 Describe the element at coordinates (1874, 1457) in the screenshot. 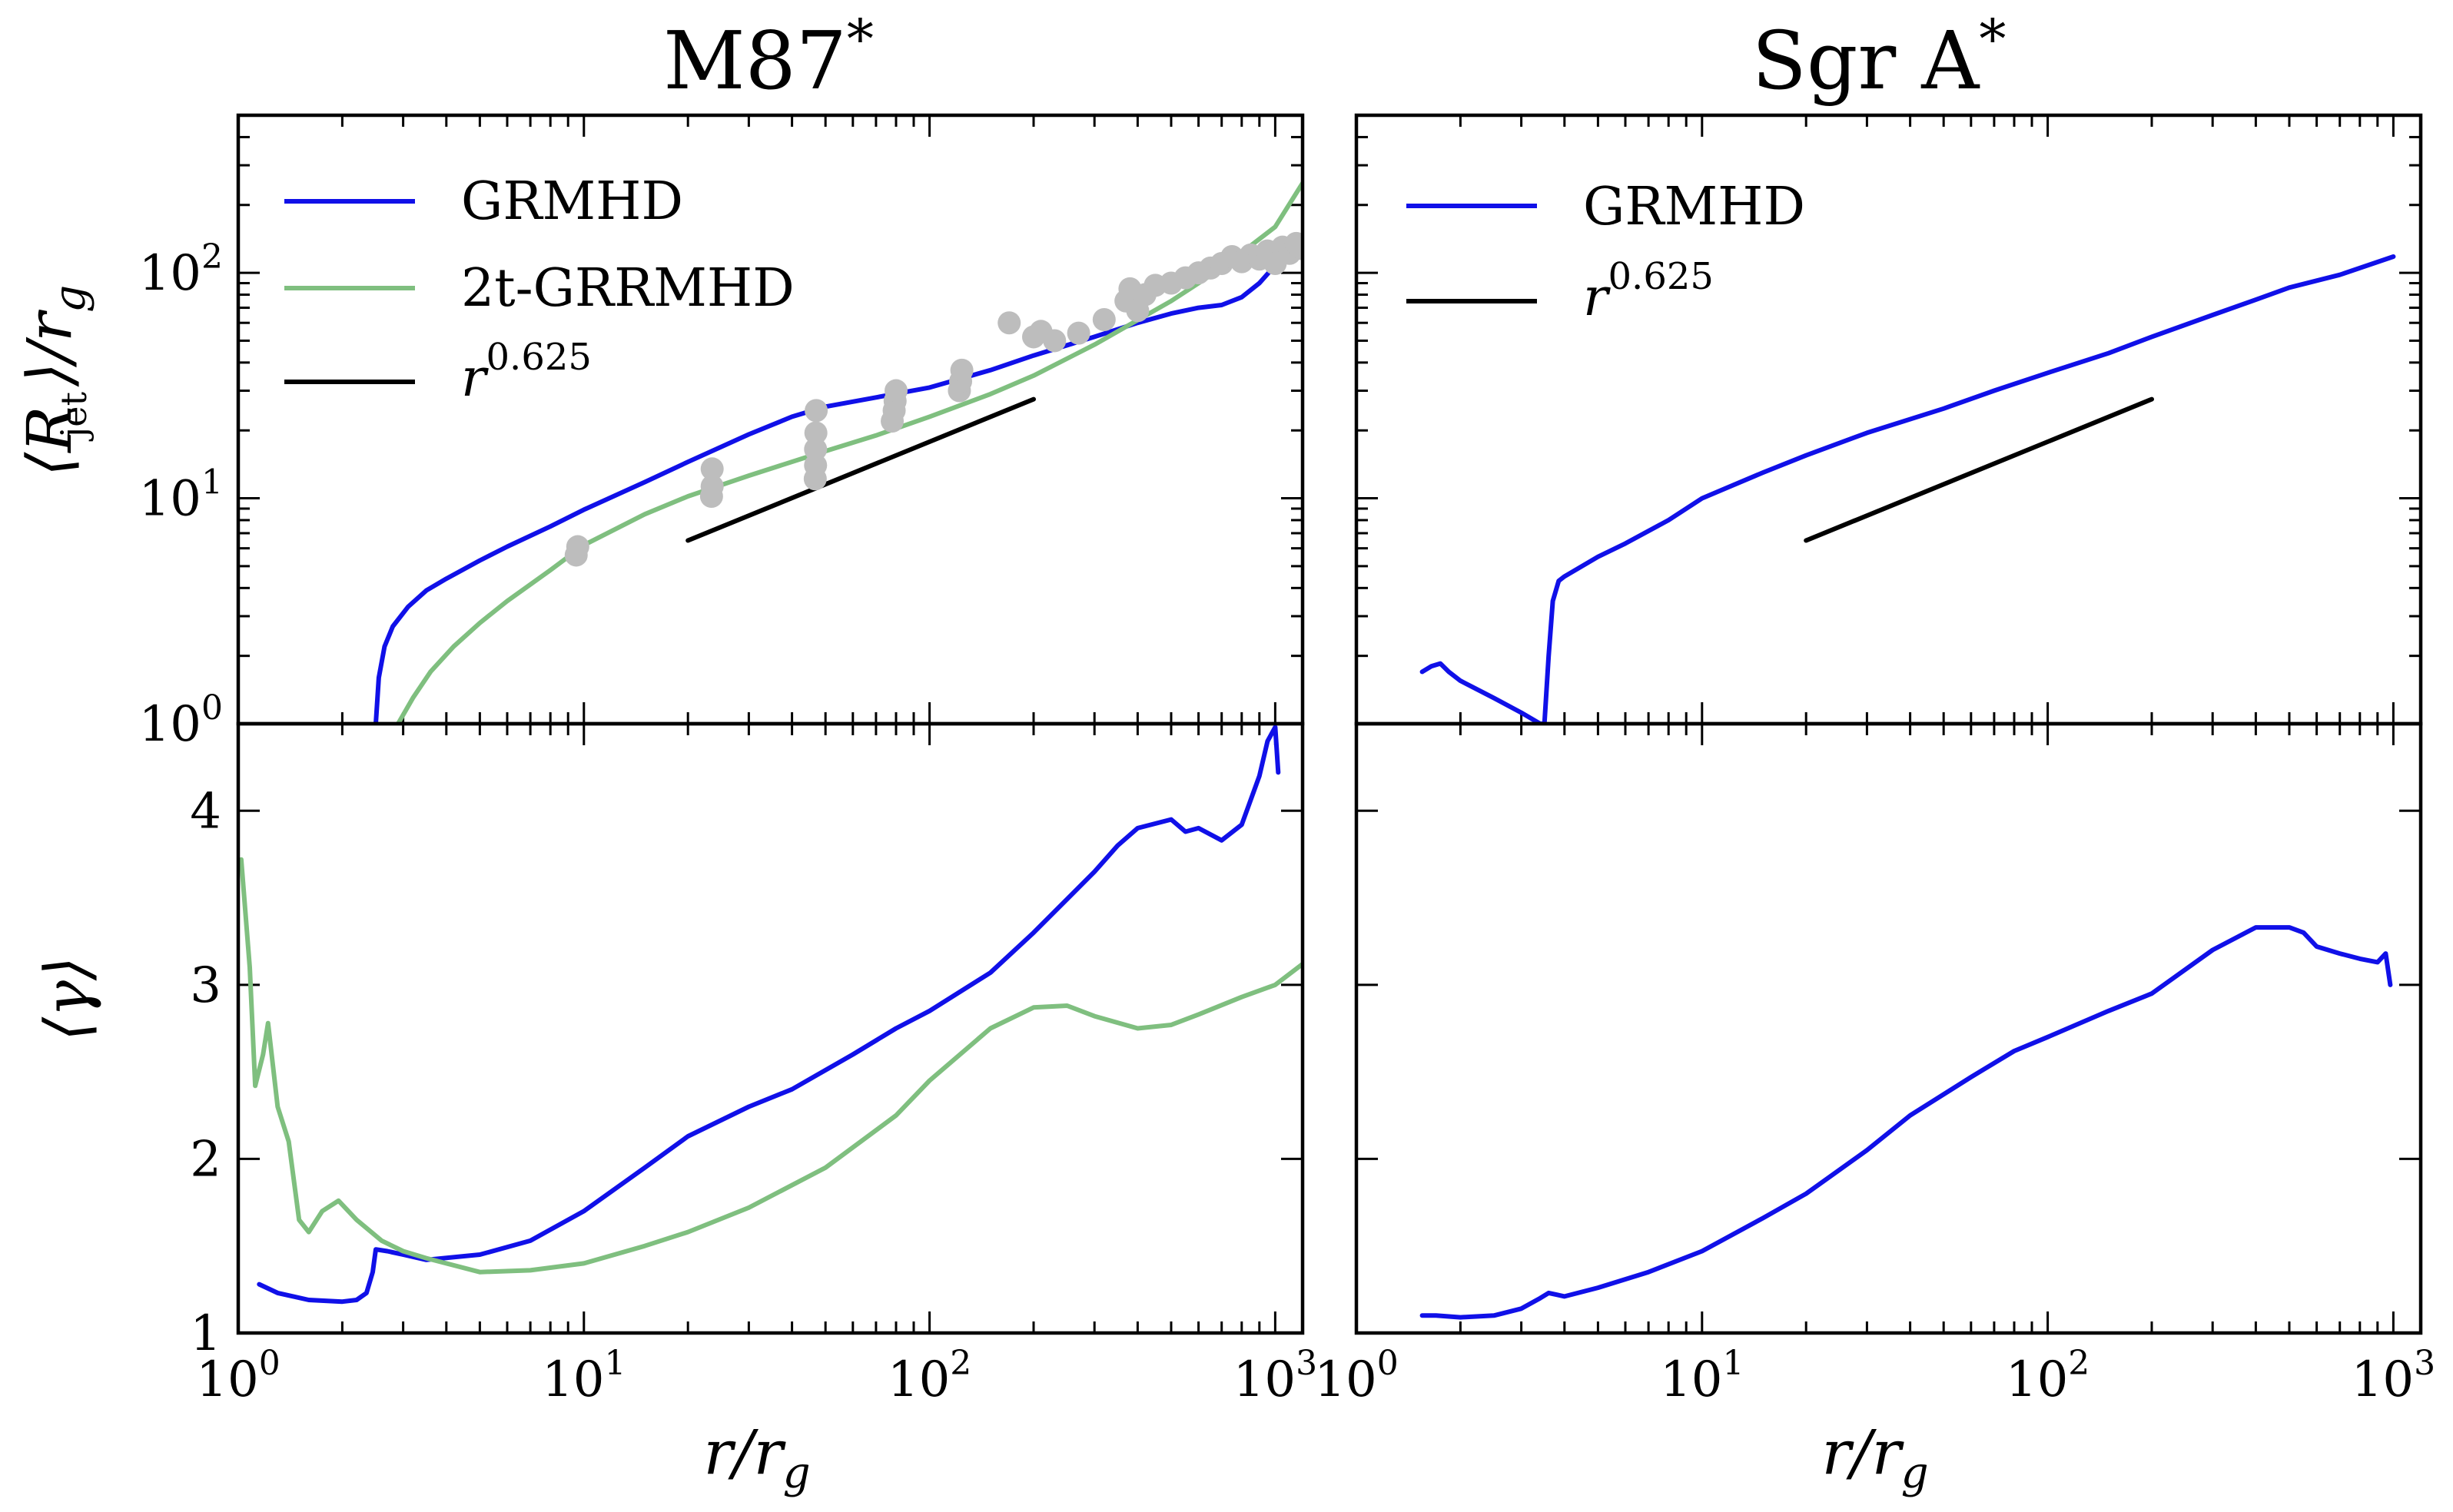

I see `x-axis-label-right: r/rg` at that location.